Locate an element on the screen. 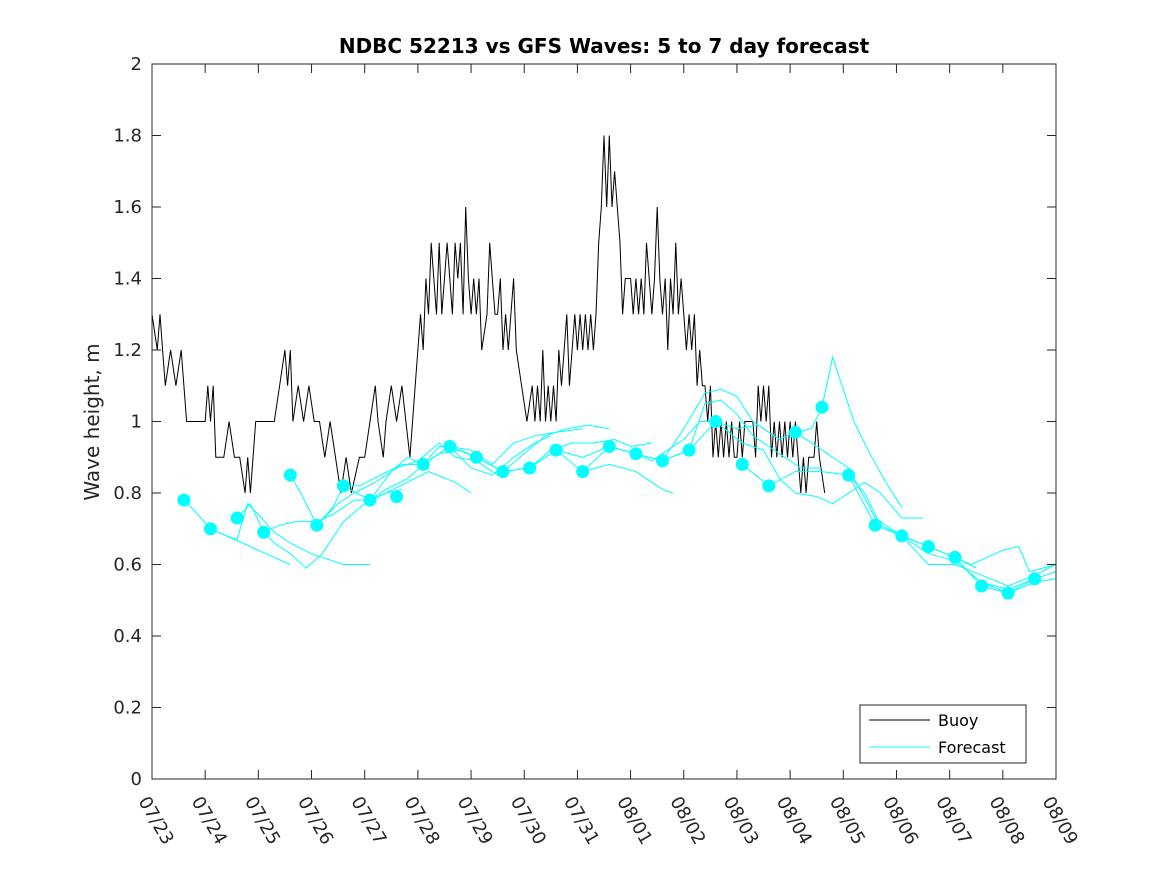 The height and width of the screenshot is (875, 1167). y-tick-label: 1.8 is located at coordinates (127, 136).